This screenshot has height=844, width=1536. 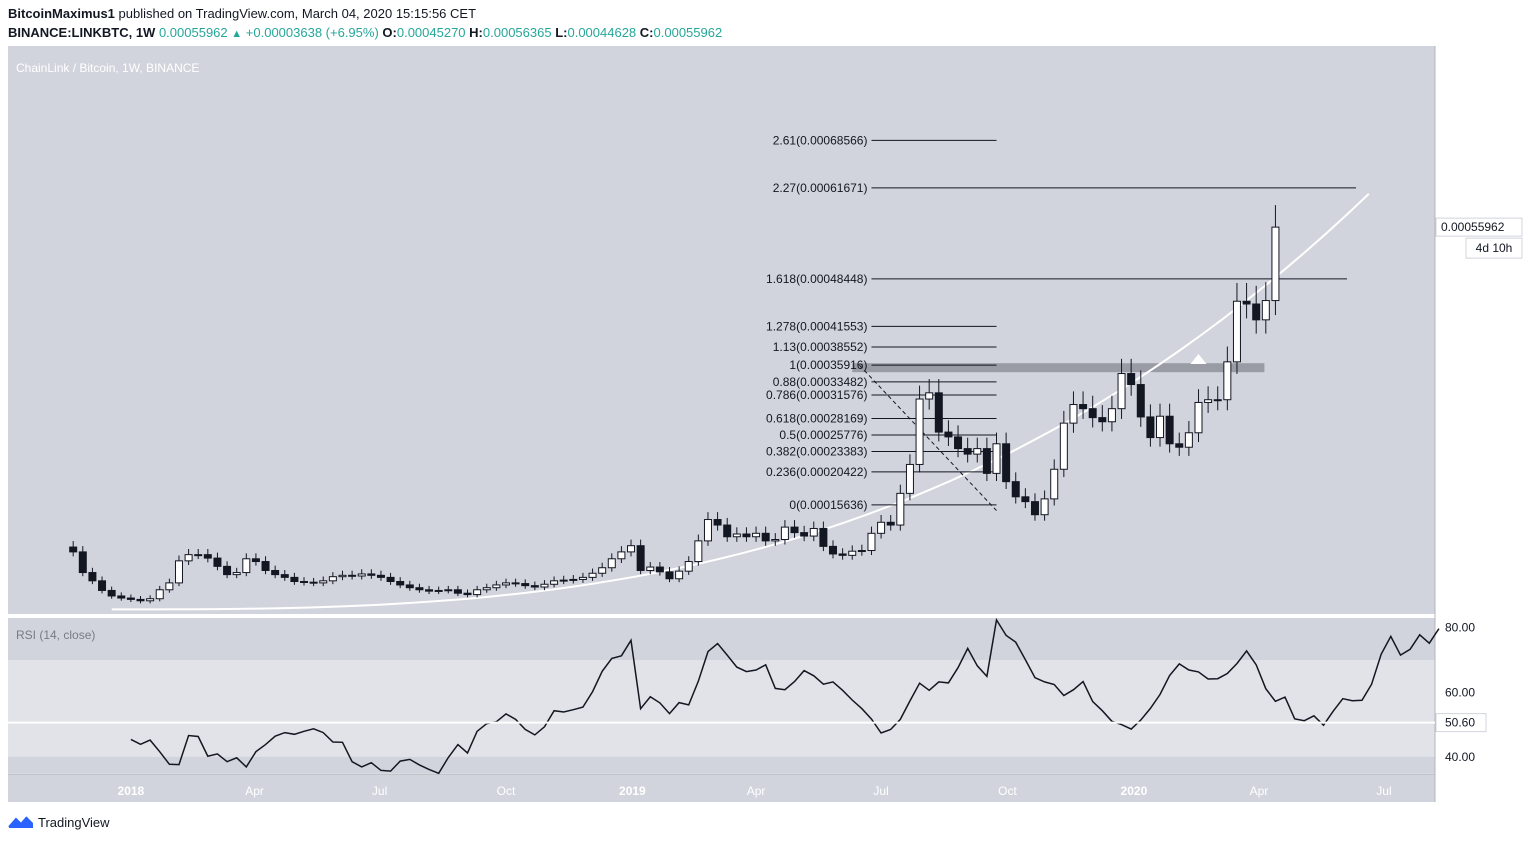 I want to click on fib-level-label: 0.382(0.00023383), so click(x=816, y=451).